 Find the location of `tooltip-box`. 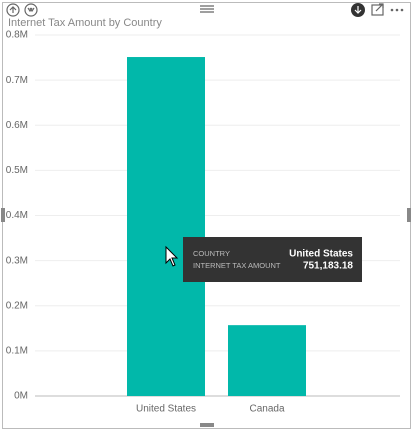

tooltip-box is located at coordinates (272, 259).